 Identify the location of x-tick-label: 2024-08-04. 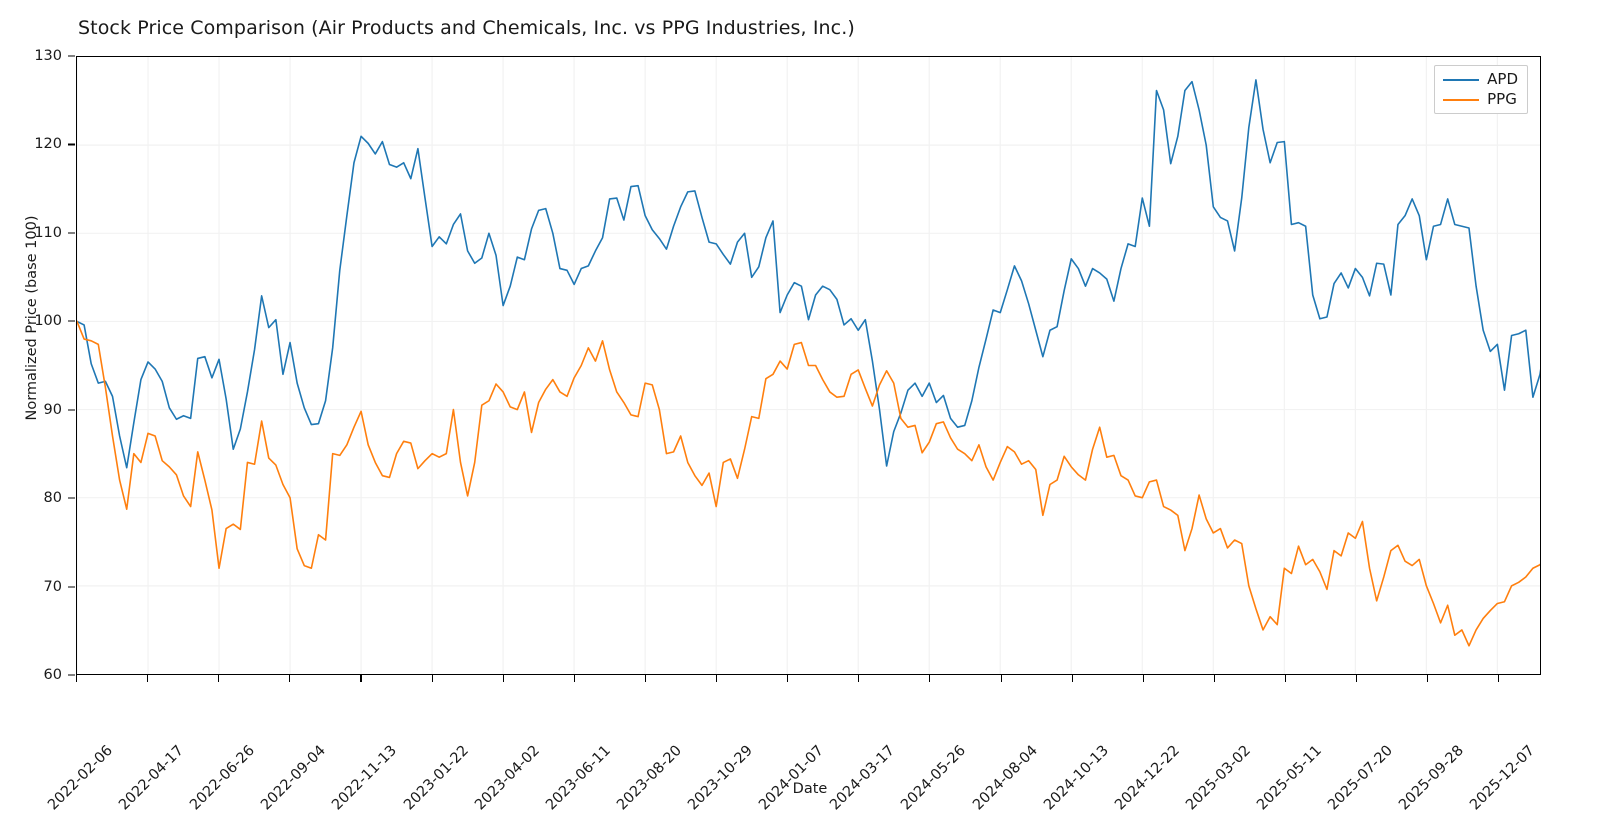
(1035, 748).